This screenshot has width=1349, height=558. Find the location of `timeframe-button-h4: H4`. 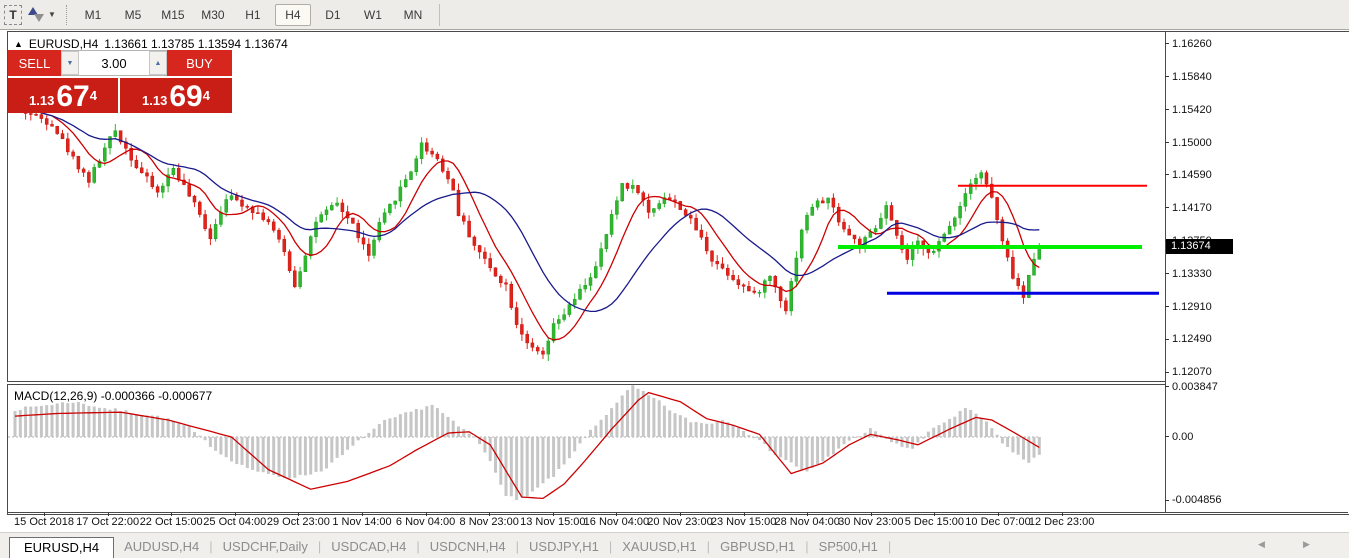

timeframe-button-h4: H4 is located at coordinates (292, 14).